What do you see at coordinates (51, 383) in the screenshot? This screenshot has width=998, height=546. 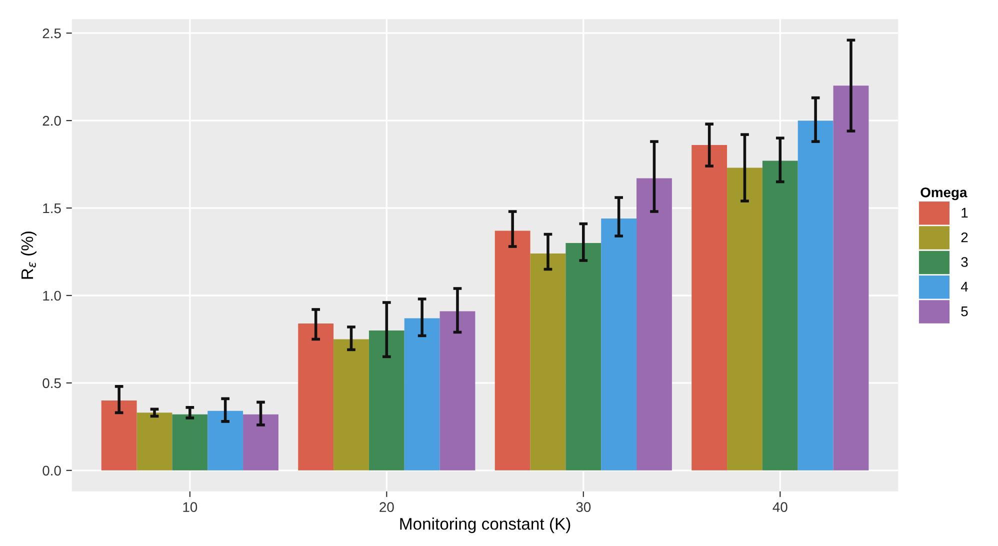 I see `y-tick-label: 0.5` at bounding box center [51, 383].